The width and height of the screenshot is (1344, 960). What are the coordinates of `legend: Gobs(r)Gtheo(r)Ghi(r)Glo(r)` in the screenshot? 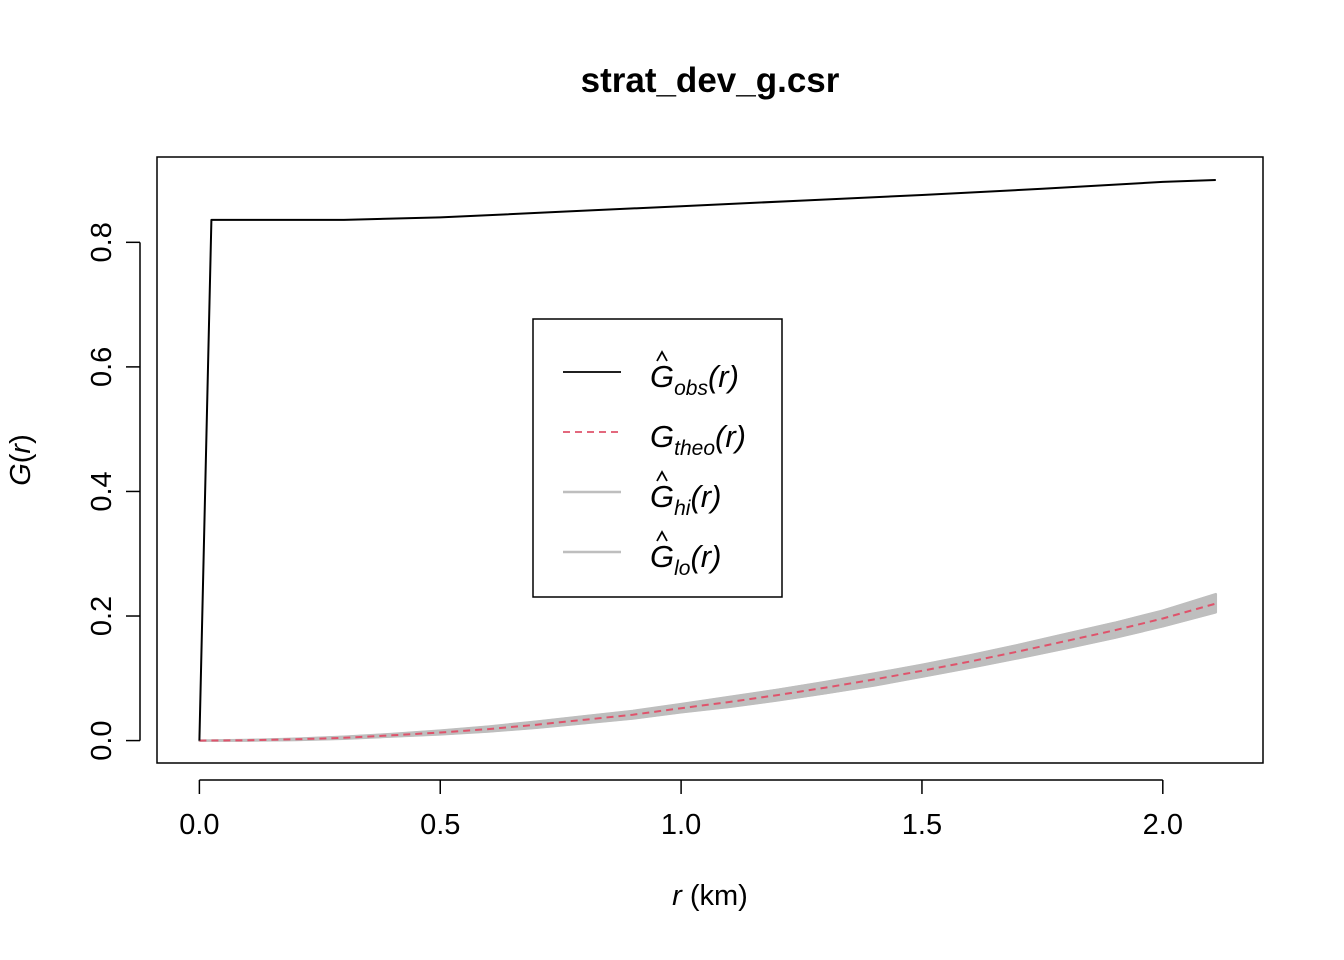 It's located at (657, 458).